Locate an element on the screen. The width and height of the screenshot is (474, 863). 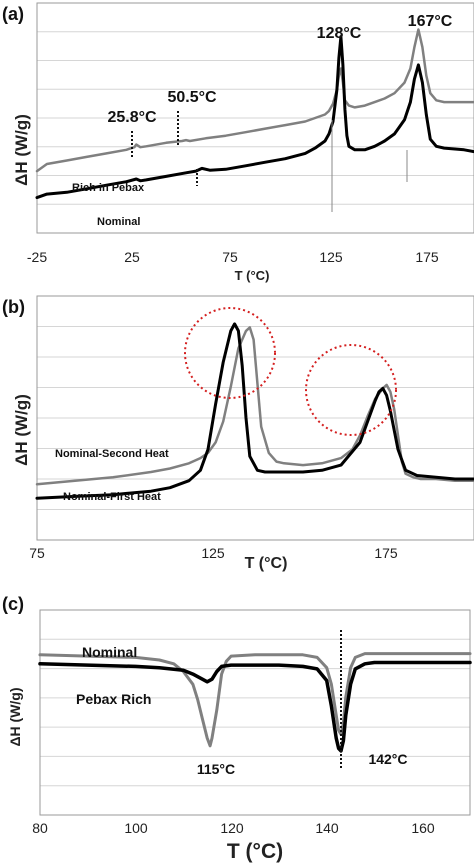
panel-b-letter: (b) is located at coordinates (13, 307).